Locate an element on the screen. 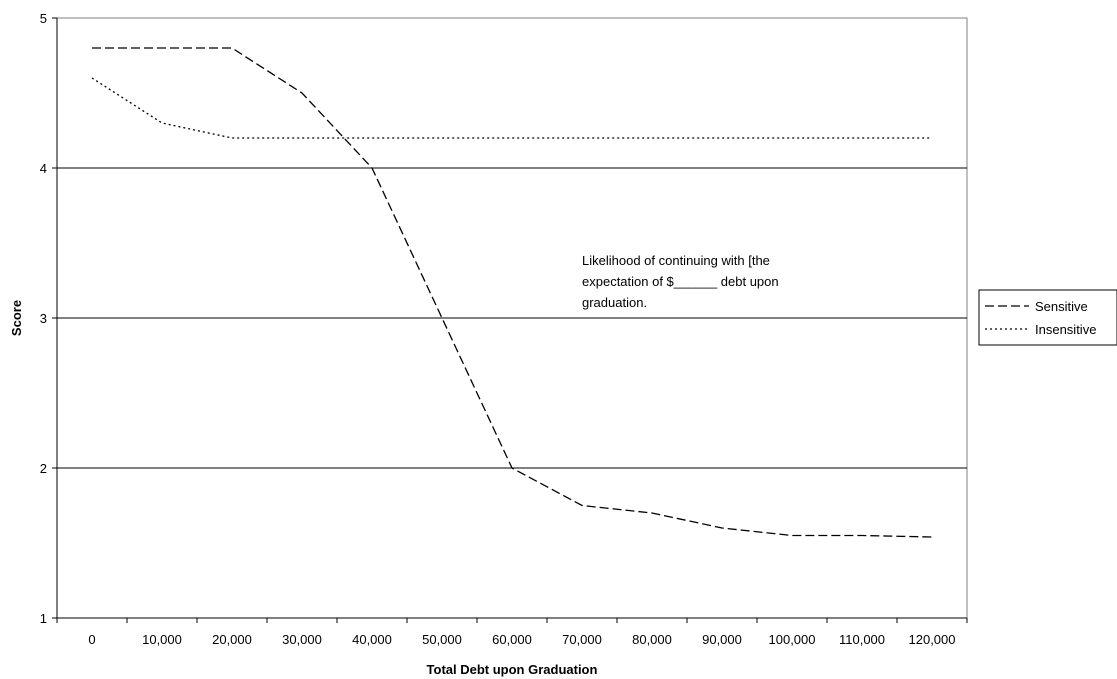 This screenshot has width=1117, height=679. annotation-line-2: expectation of $______ debt upon is located at coordinates (680, 281).